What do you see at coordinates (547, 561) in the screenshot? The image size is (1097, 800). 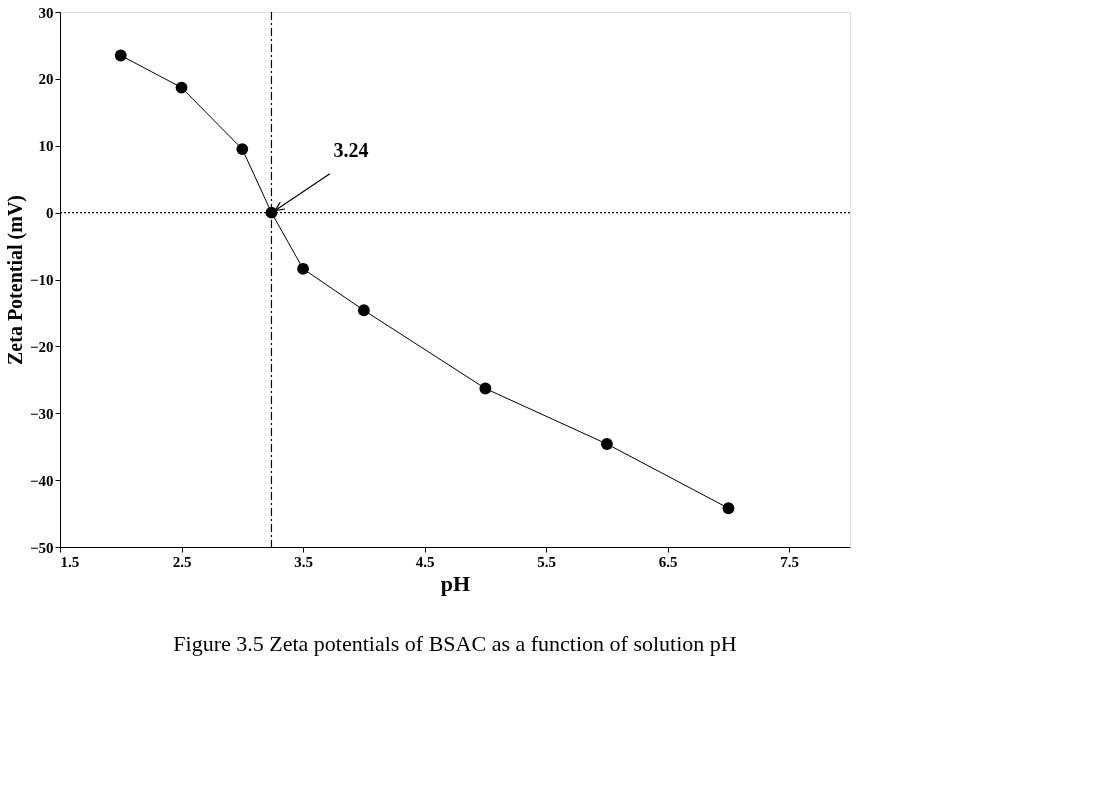 I see `x-tick-label: 5.5` at bounding box center [547, 561].